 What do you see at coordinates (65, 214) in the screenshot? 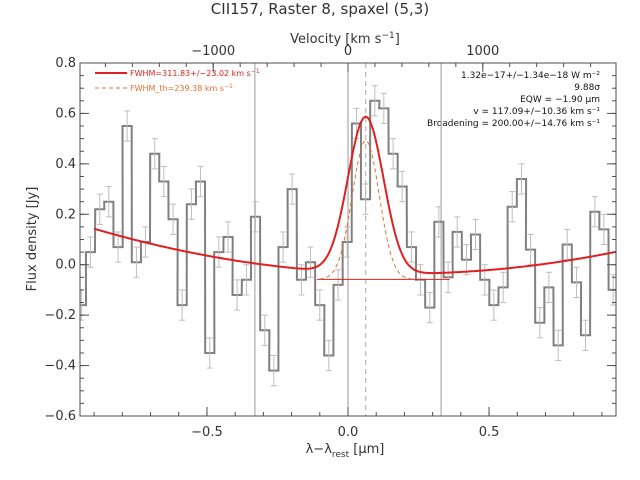
I see `y-tick-label: 0.2` at bounding box center [65, 214].